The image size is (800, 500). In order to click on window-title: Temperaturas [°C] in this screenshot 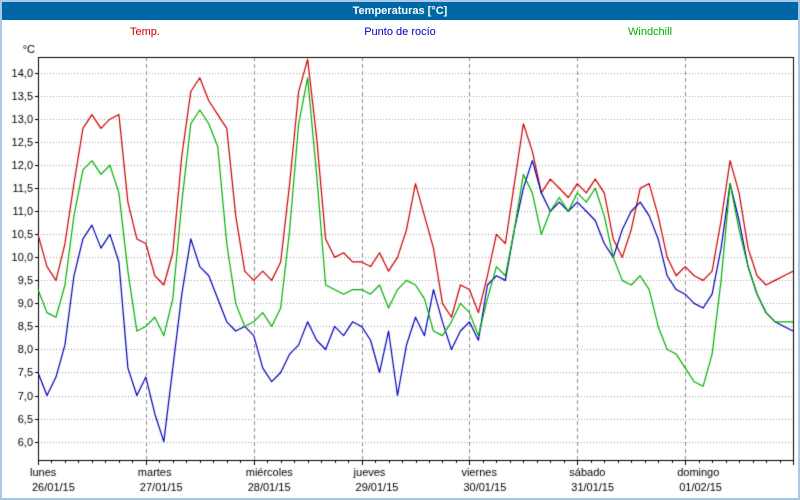, I will do `click(400, 11)`.